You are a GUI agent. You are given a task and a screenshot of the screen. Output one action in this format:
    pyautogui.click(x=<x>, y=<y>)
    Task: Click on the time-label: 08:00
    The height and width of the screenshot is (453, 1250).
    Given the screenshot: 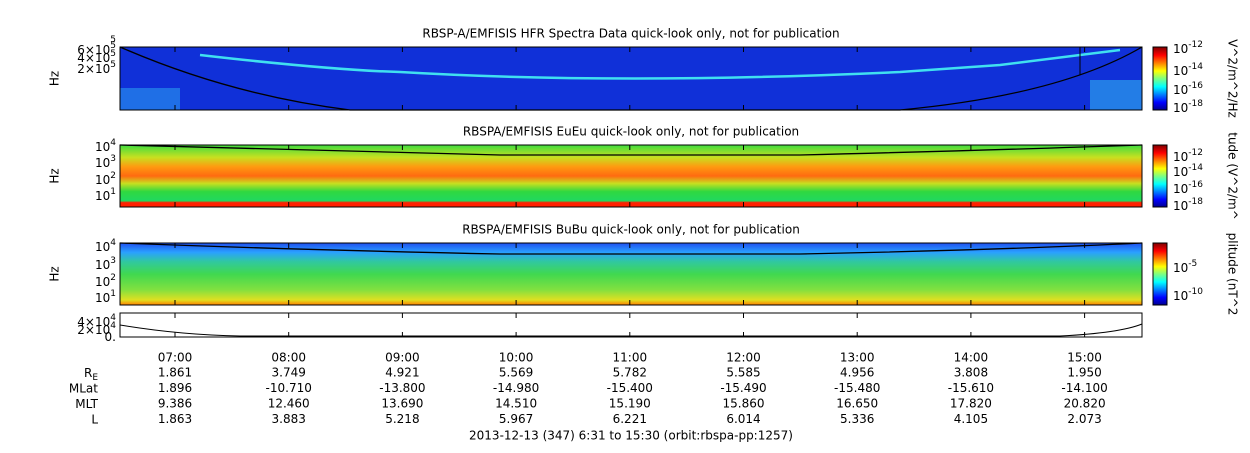 What is the action you would take?
    pyautogui.click(x=288, y=358)
    